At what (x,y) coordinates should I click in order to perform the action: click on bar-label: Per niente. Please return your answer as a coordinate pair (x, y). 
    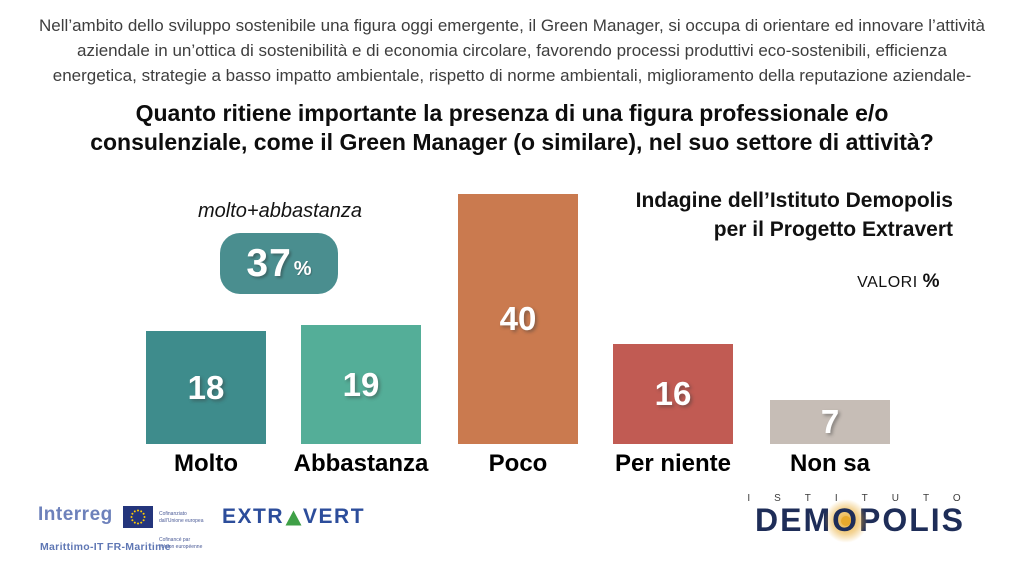
    Looking at the image, I should click on (673, 463).